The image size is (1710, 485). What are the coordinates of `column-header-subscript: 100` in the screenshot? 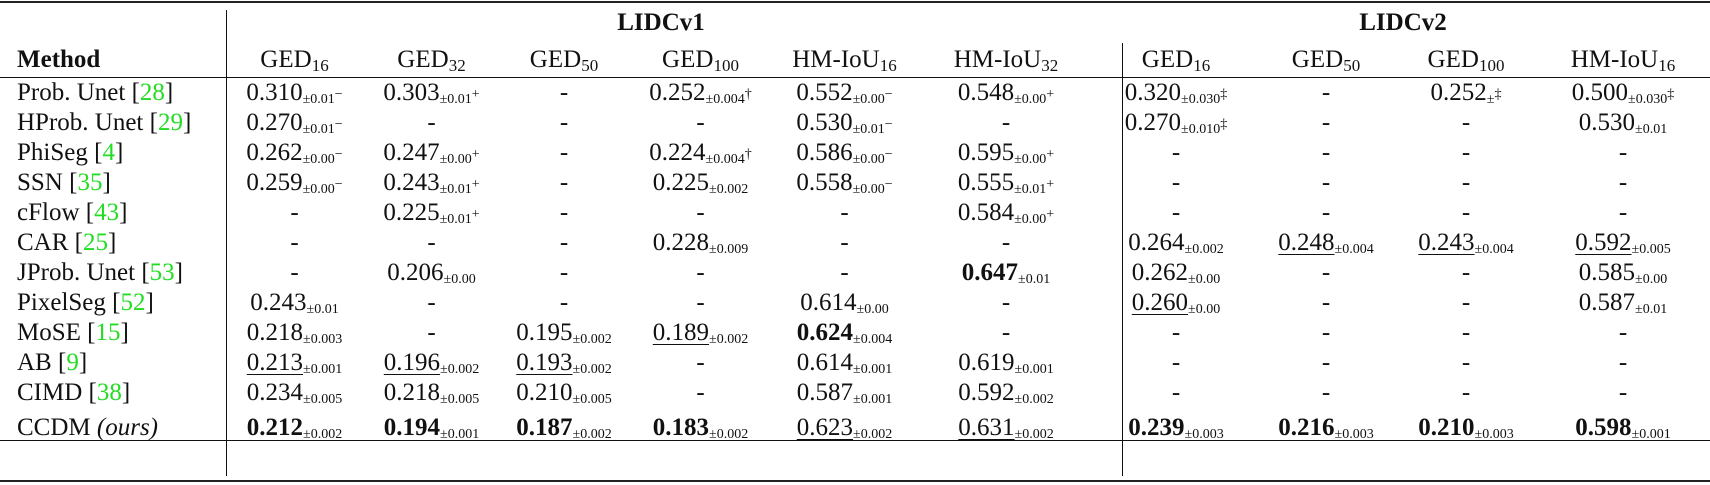 It's located at (726, 65).